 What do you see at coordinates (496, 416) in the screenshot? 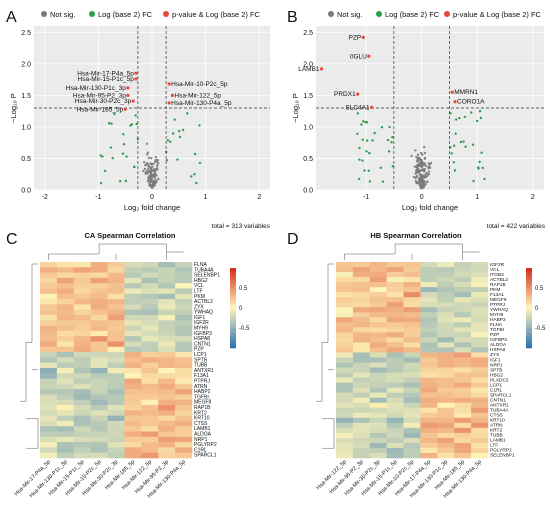
I see `heatmap-row-label: CTSS` at bounding box center [496, 416].